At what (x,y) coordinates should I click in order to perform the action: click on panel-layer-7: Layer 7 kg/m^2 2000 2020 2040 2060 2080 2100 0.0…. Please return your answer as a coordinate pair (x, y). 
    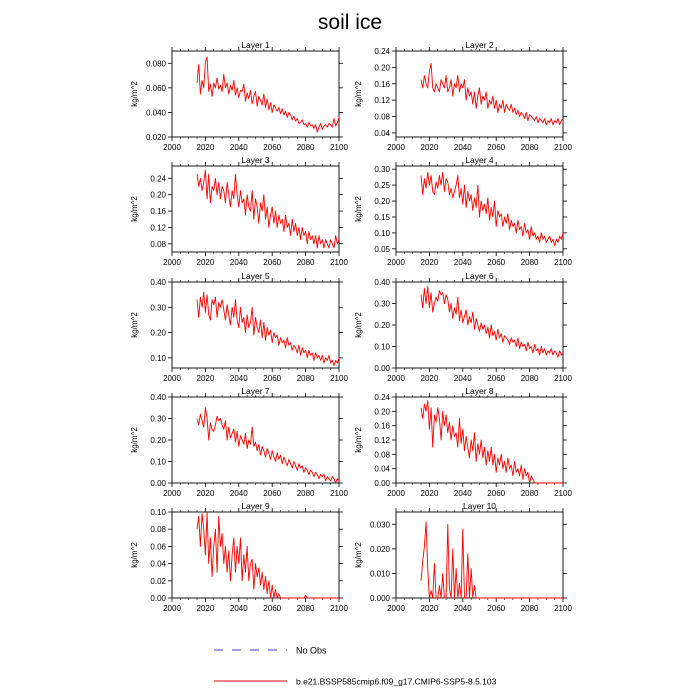
    Looking at the image, I should click on (239, 442).